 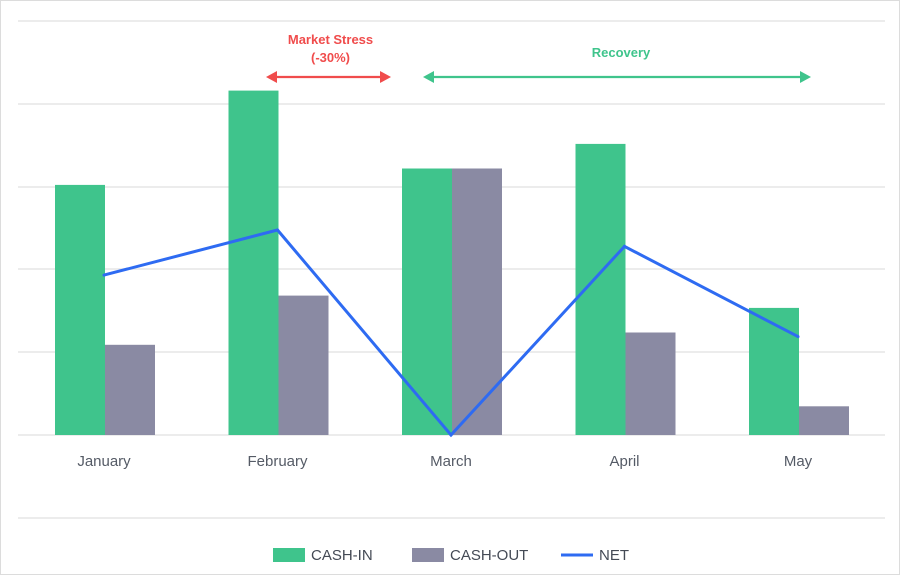 What do you see at coordinates (303, 365) in the screenshot?
I see `bar-cash-out-february` at bounding box center [303, 365].